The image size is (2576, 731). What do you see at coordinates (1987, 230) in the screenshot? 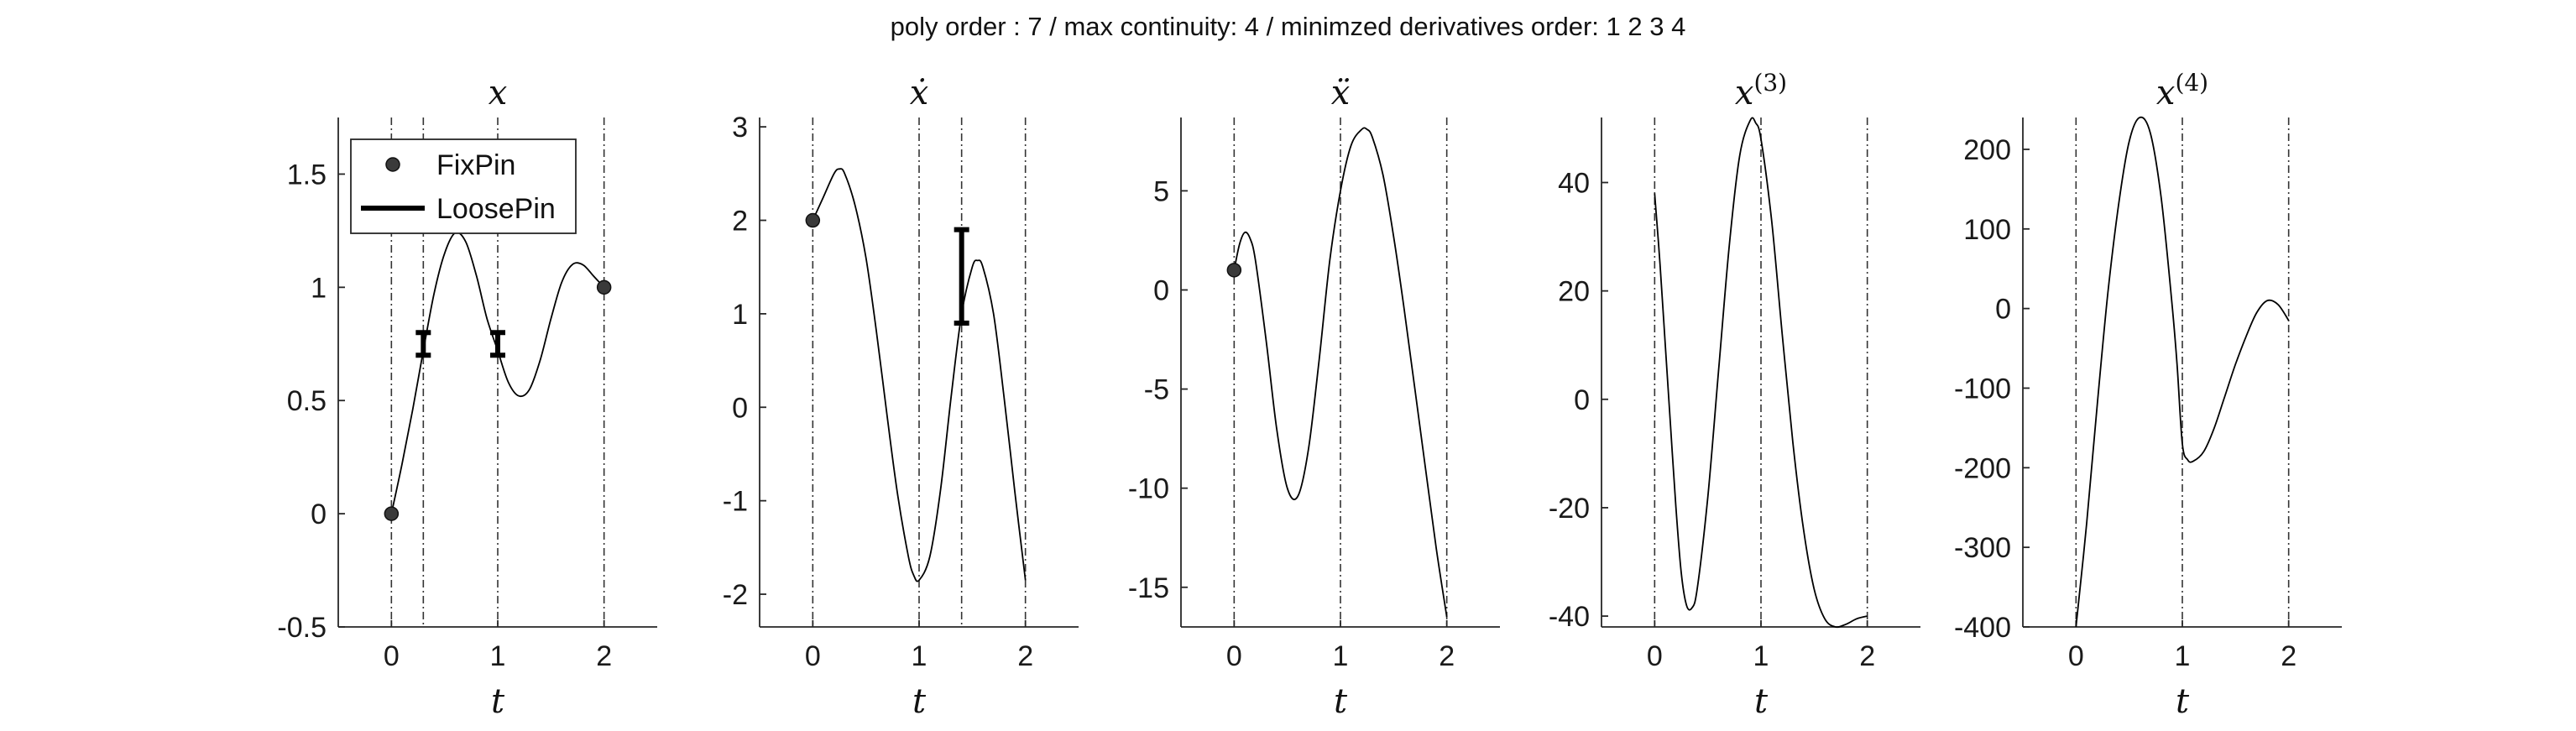
I see `y-tick-label: 100` at bounding box center [1987, 230].